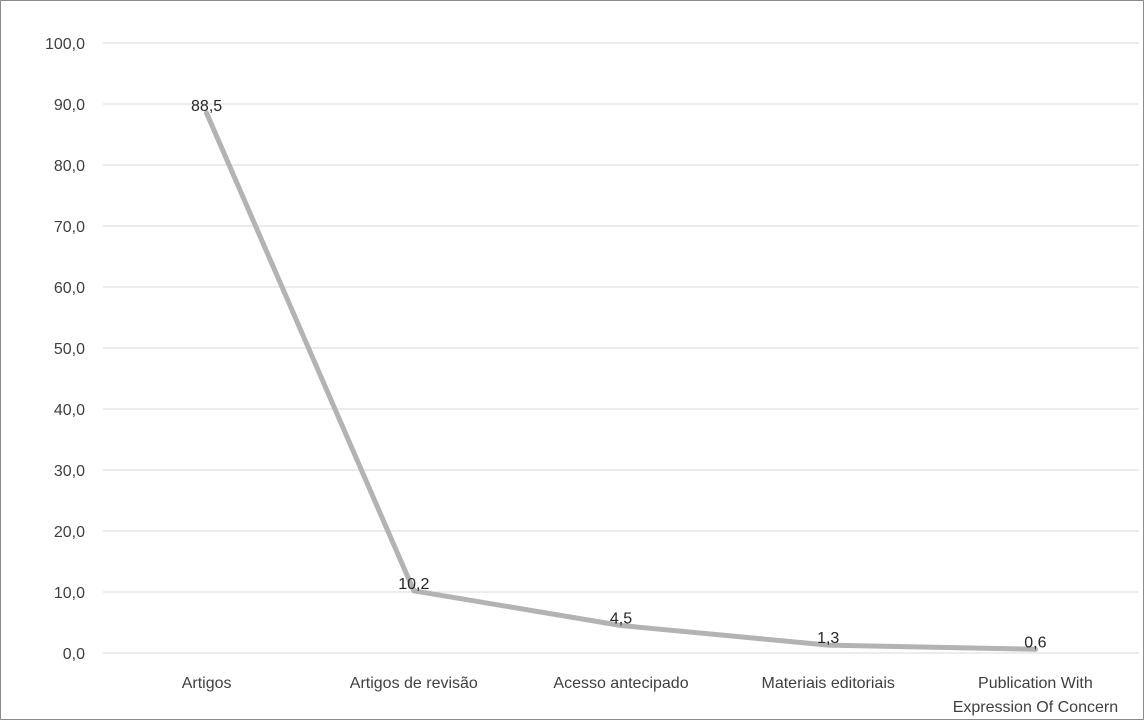  What do you see at coordinates (69, 593) in the screenshot?
I see `y-tick-label: 10,0` at bounding box center [69, 593].